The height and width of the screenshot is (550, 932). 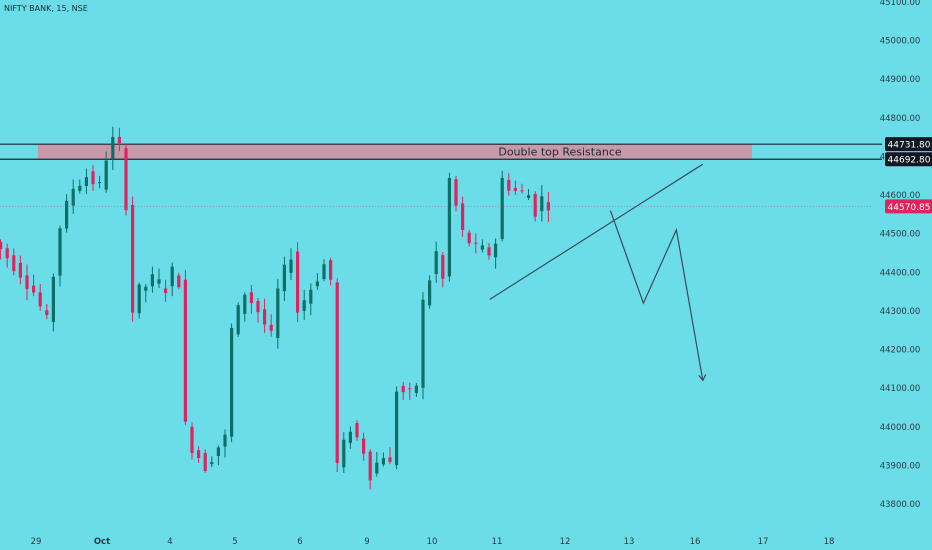 I want to click on ascending-trendline, so click(x=596, y=231).